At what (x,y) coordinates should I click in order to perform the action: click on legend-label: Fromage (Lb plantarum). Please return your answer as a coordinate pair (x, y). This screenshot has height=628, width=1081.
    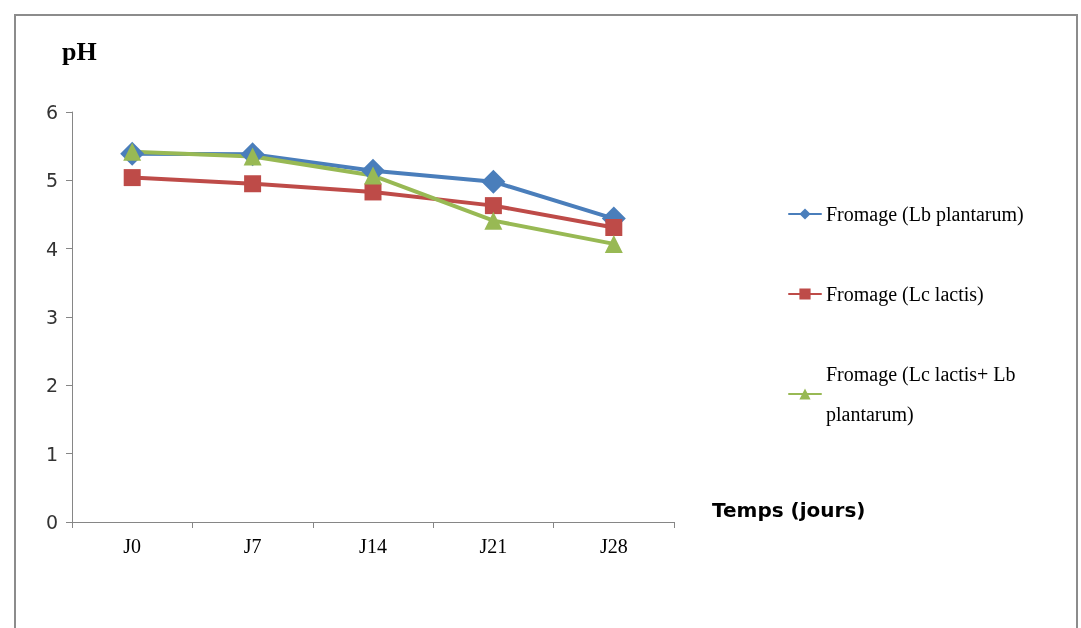
    Looking at the image, I should click on (925, 214).